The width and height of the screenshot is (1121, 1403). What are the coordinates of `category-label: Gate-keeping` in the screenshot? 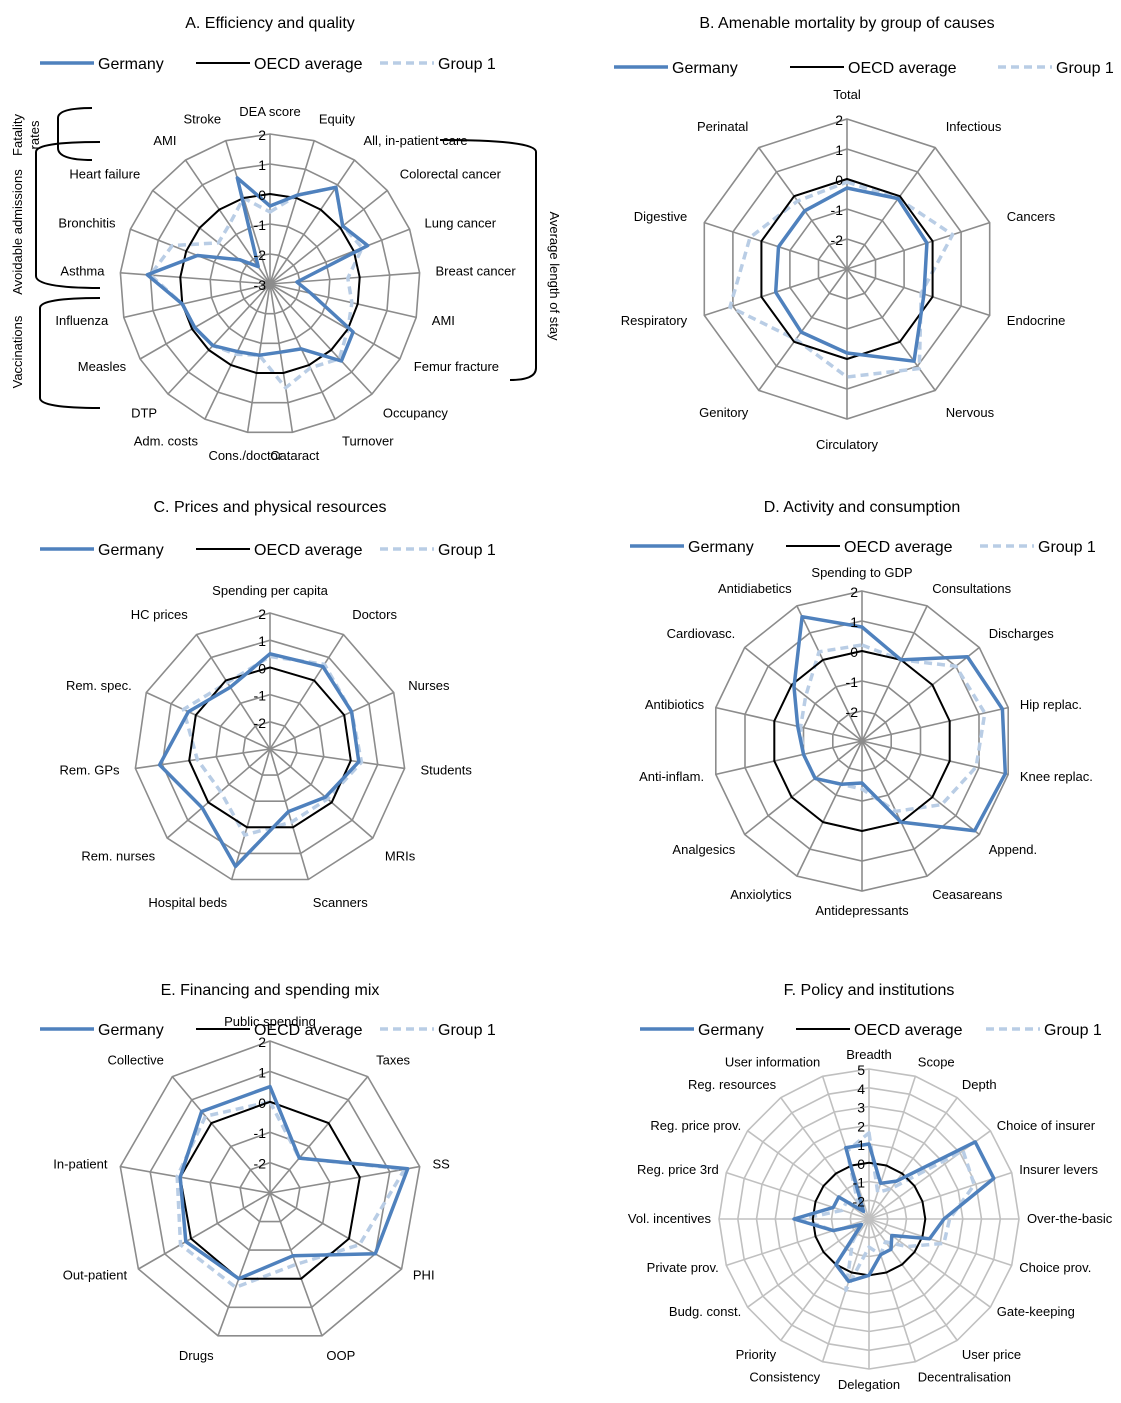 It's located at (1036, 1311).